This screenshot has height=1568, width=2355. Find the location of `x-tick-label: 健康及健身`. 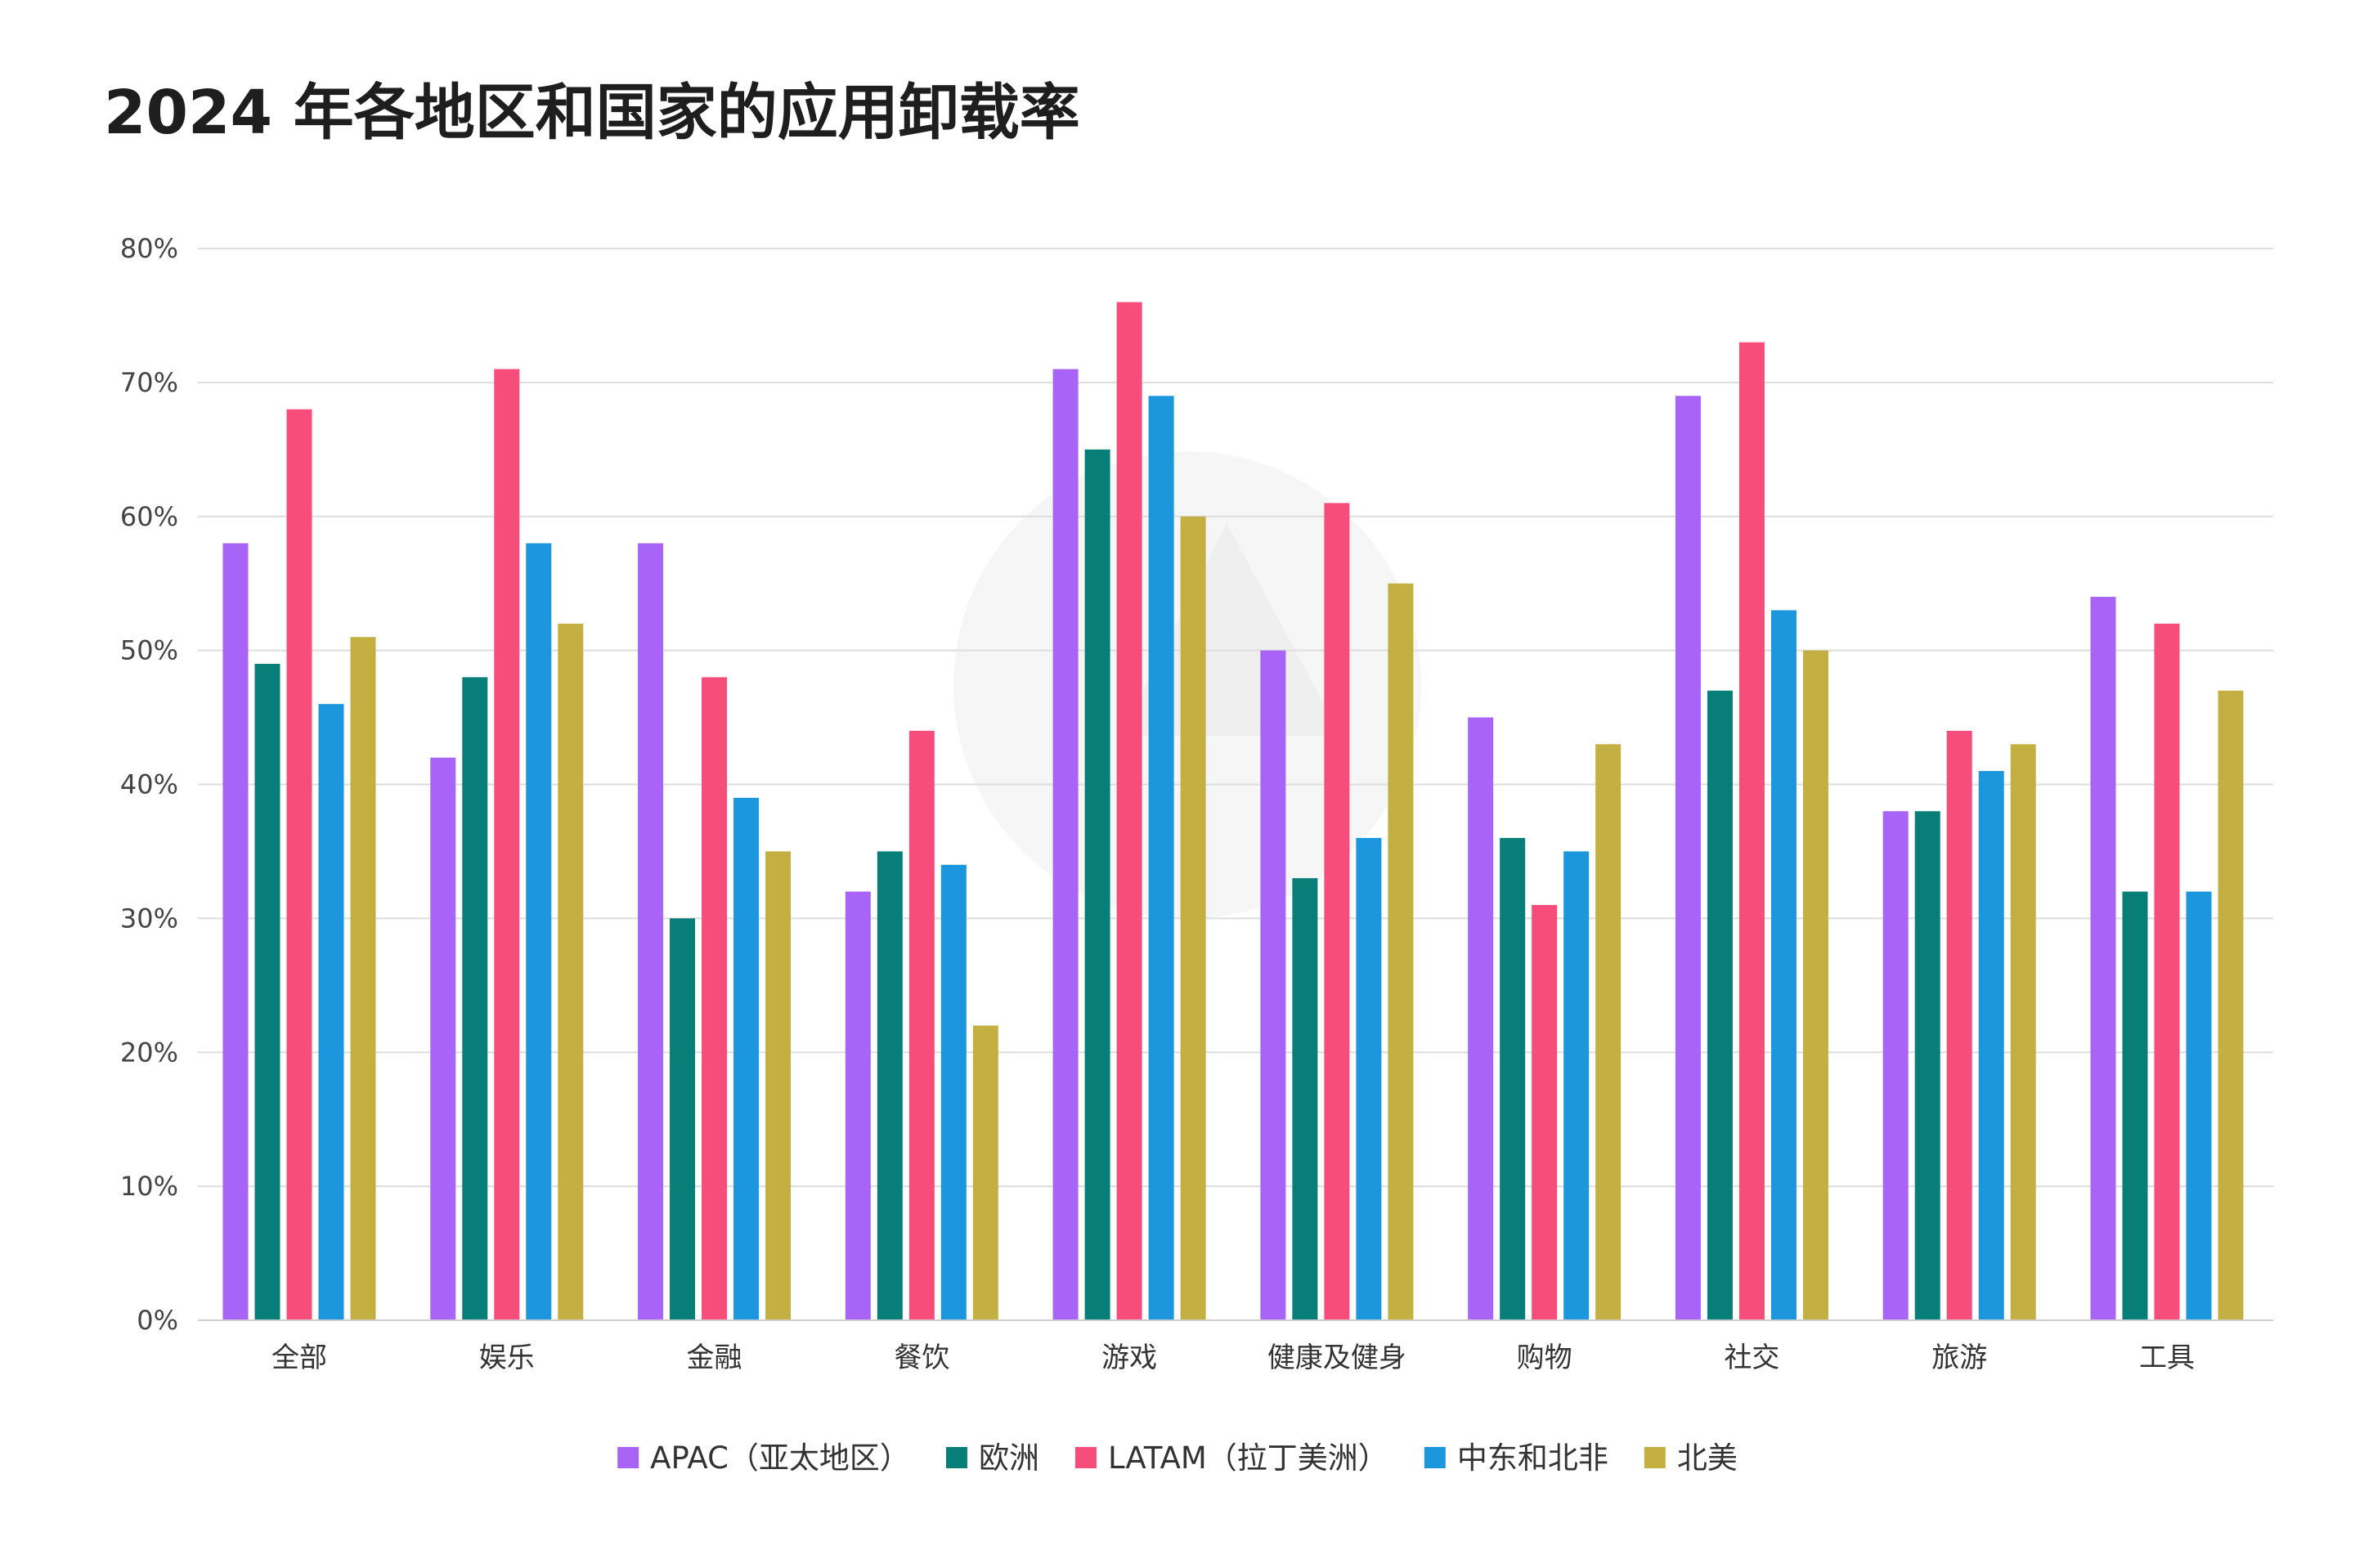

x-tick-label: 健康及健身 is located at coordinates (1336, 1358).